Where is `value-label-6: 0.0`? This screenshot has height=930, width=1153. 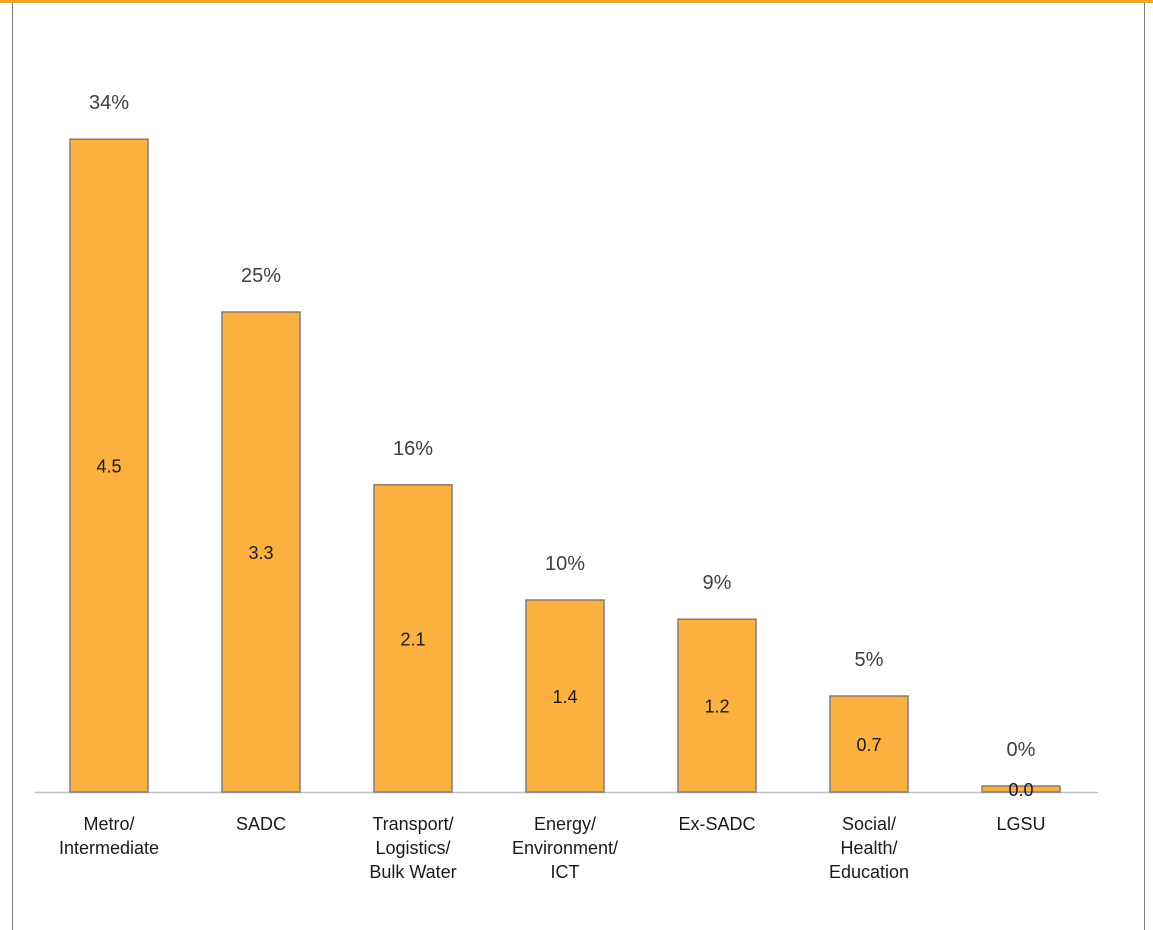
value-label-6: 0.0 is located at coordinates (1020, 790).